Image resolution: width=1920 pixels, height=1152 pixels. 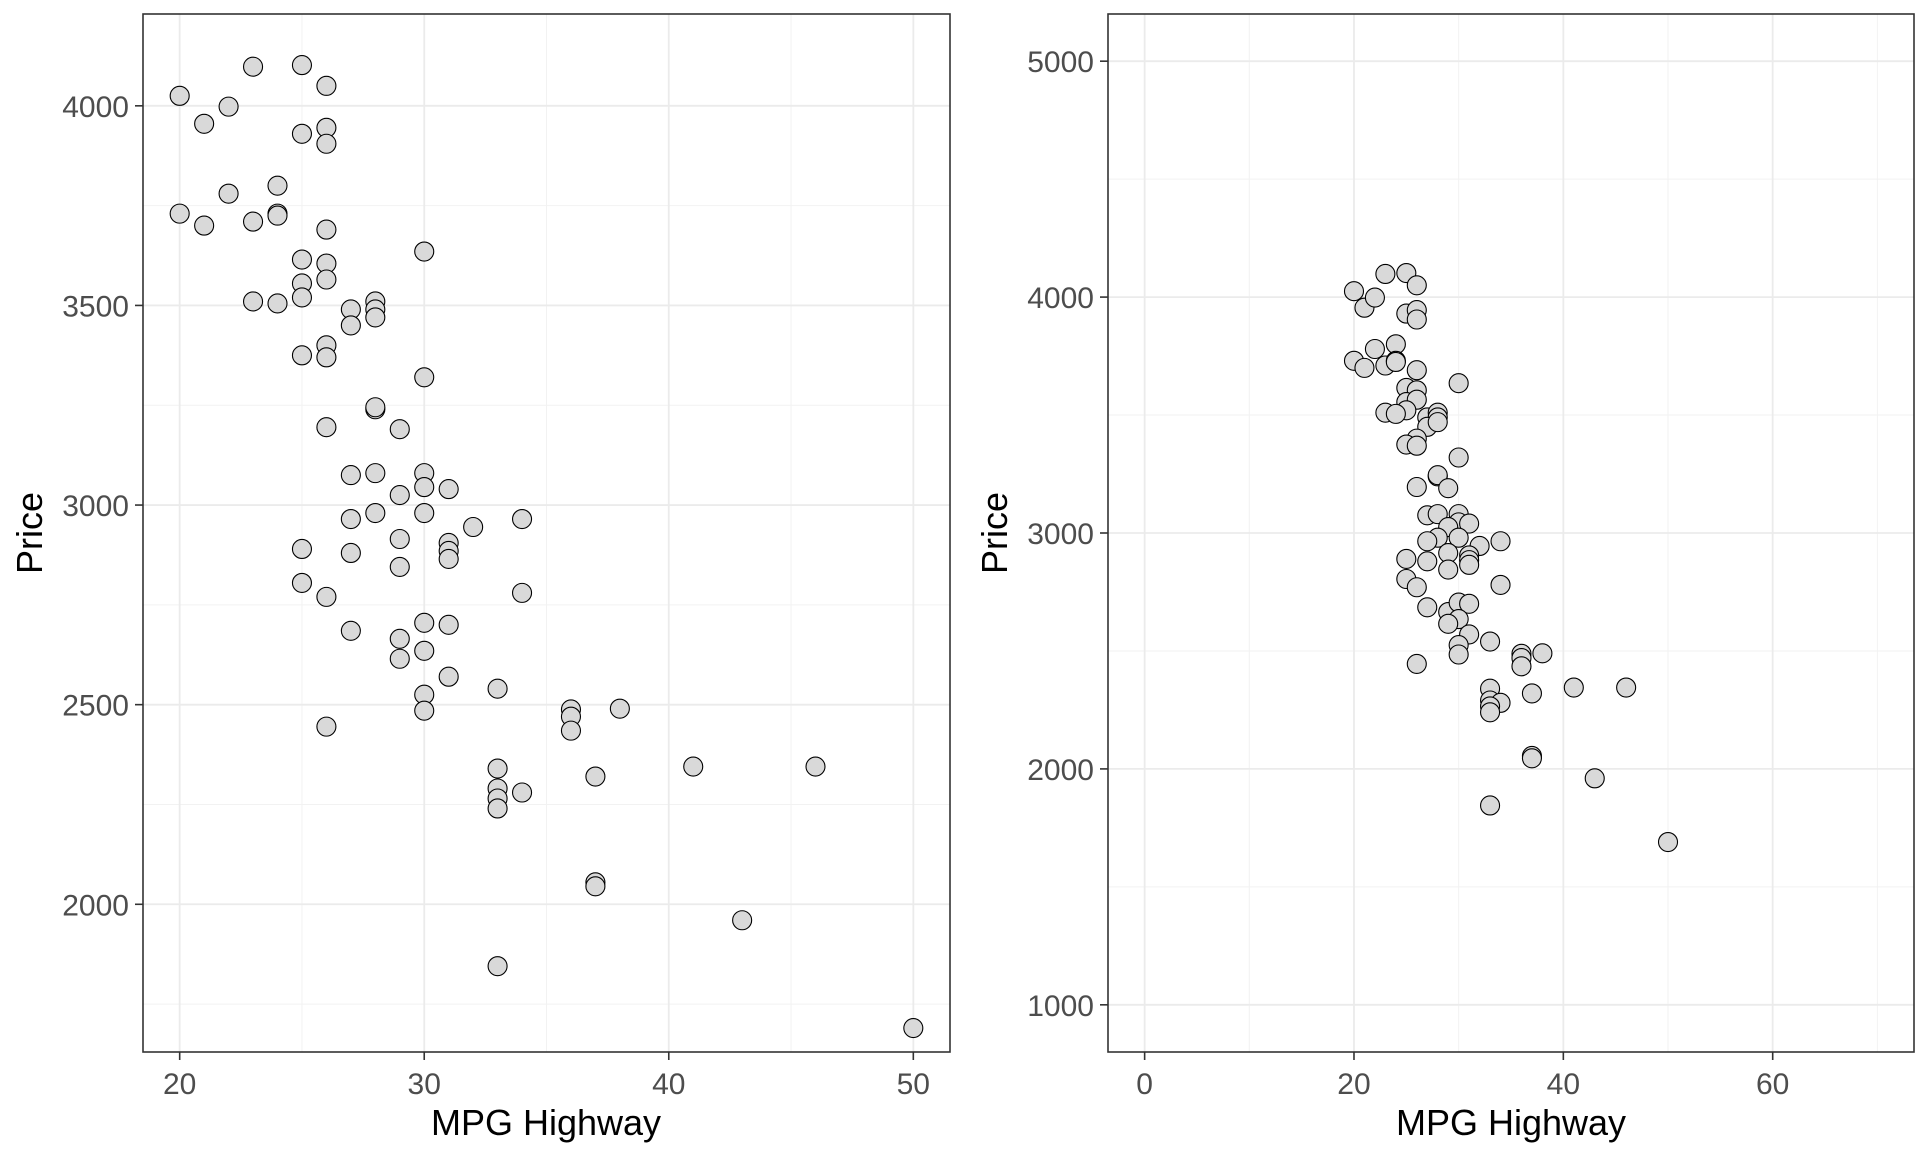 What do you see at coordinates (668, 1084) in the screenshot?
I see `left-x-tick-label: 40` at bounding box center [668, 1084].